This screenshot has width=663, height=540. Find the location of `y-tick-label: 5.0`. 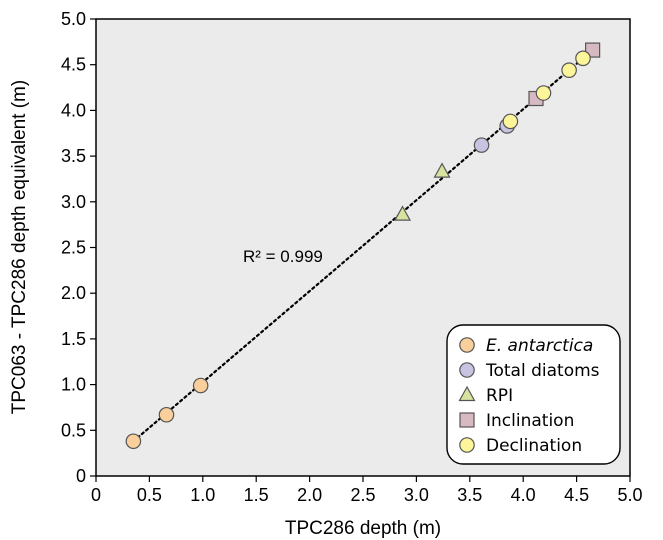

y-tick-label: 5.0 is located at coordinates (73, 19).